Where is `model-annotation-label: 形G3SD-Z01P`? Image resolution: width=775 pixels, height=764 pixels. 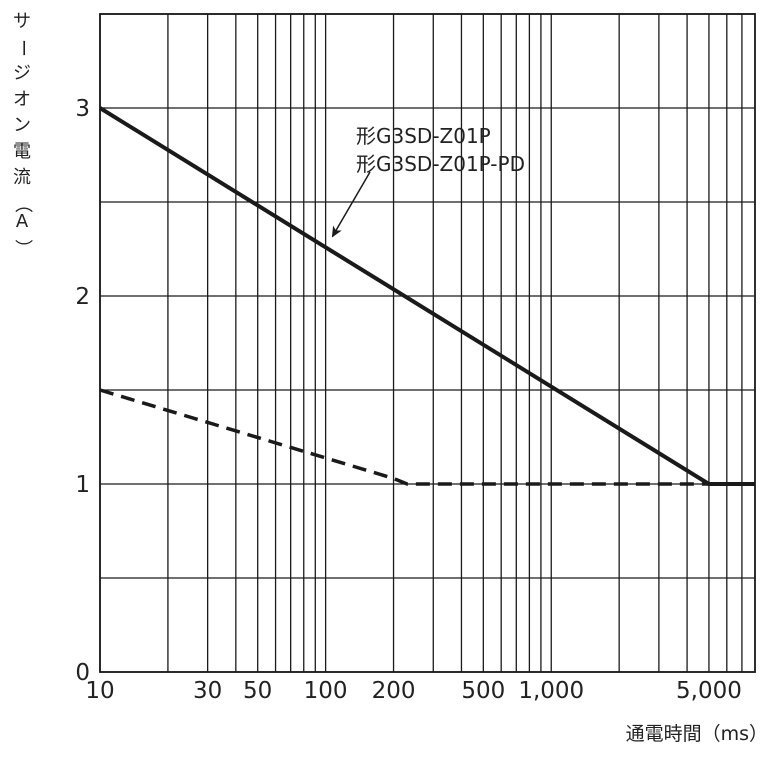
model-annotation-label: 形G3SD-Z01P is located at coordinates (423, 136).